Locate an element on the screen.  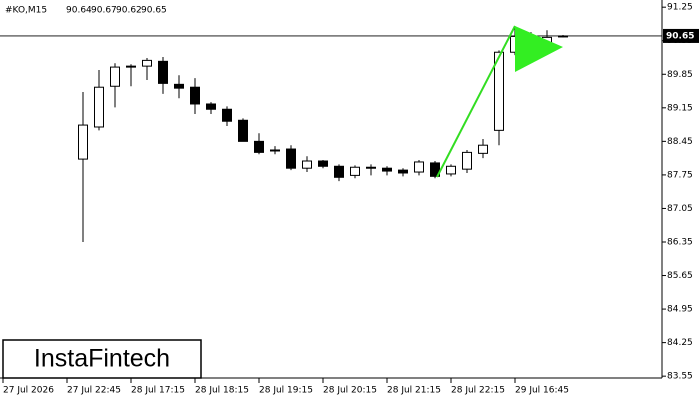
y-tick-label: 83.55 is located at coordinates (680, 377).